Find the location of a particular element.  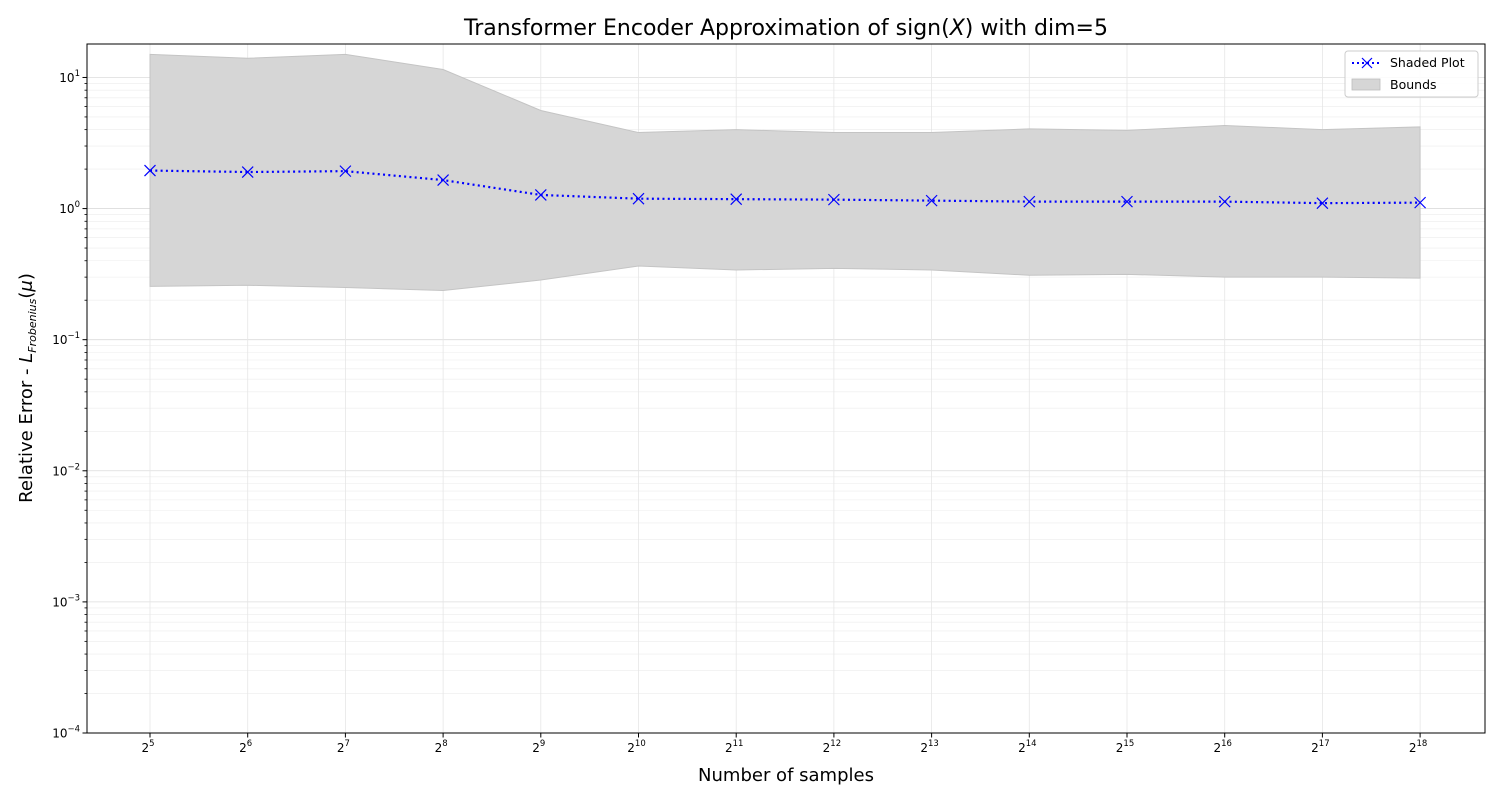

series-layer is located at coordinates (785, 187).